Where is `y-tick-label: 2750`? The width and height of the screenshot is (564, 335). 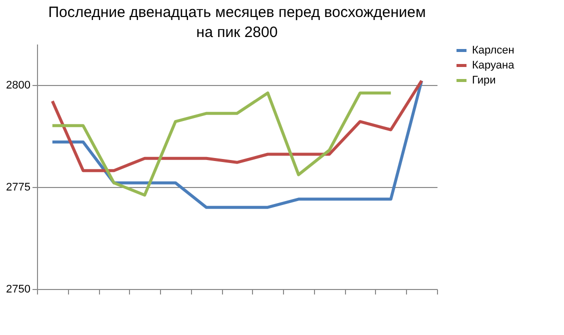 y-tick-label: 2750 is located at coordinates (18, 290).